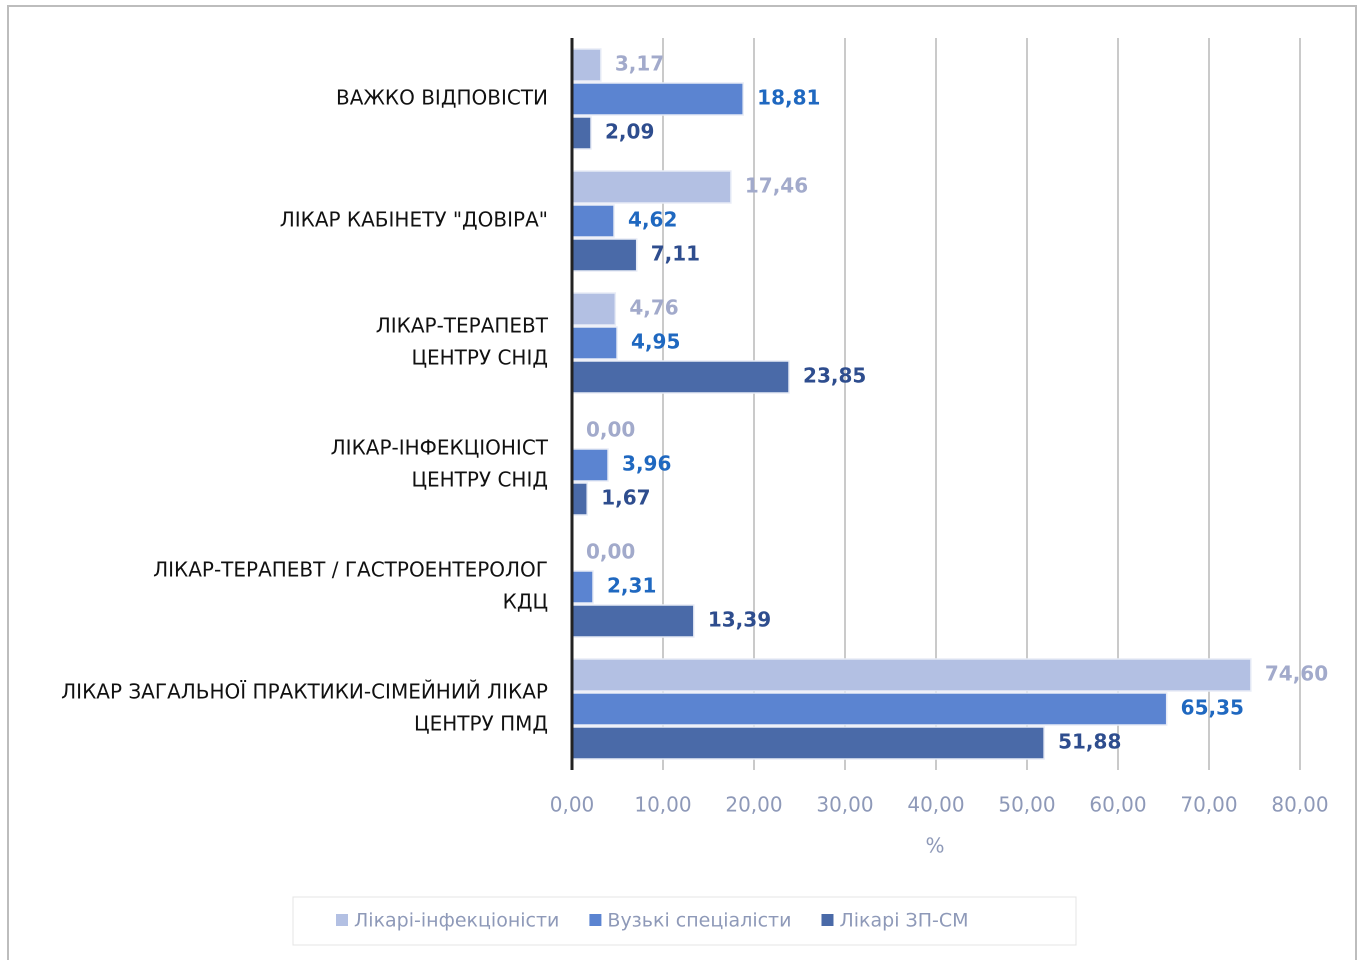 The width and height of the screenshot is (1364, 964). I want to click on data-label: 2,09, so click(629, 132).